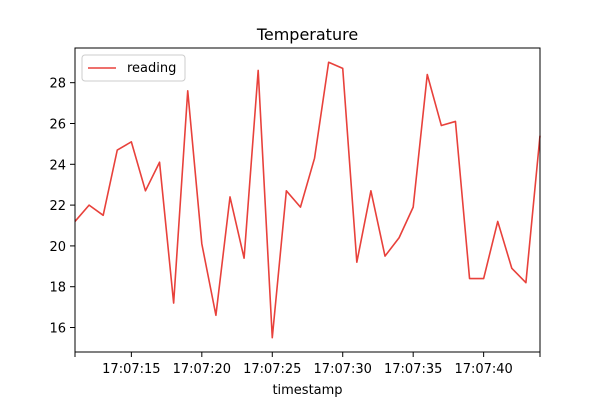 Image resolution: width=600 pixels, height=400 pixels. What do you see at coordinates (57, 124) in the screenshot?
I see `y-tick-label: 26` at bounding box center [57, 124].